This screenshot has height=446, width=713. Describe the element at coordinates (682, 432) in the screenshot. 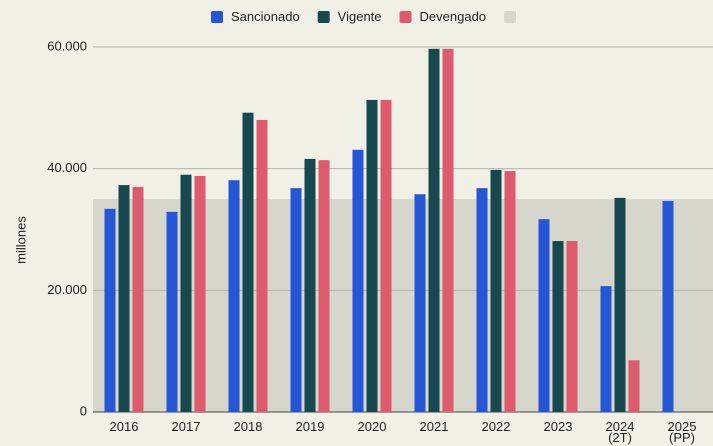

I see `x-tick-label: 2025 (PP)` at that location.